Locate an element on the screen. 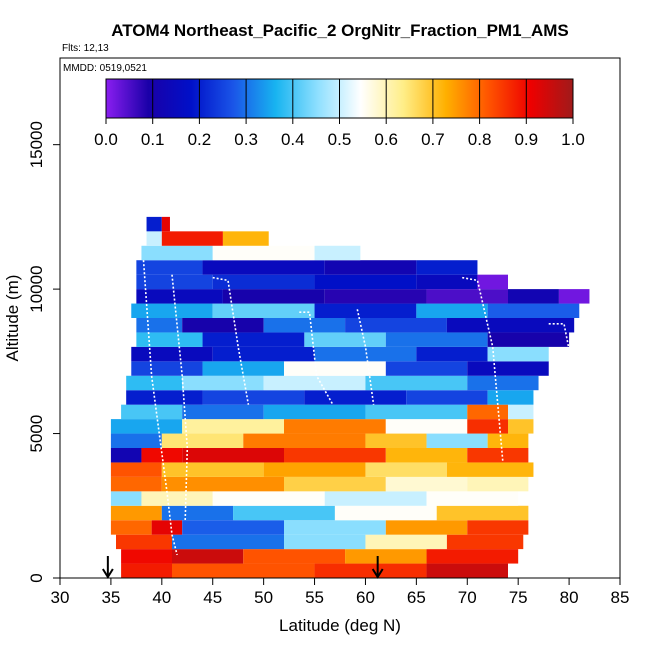 The image size is (650, 650). x-tick-label: 40 is located at coordinates (161, 597).